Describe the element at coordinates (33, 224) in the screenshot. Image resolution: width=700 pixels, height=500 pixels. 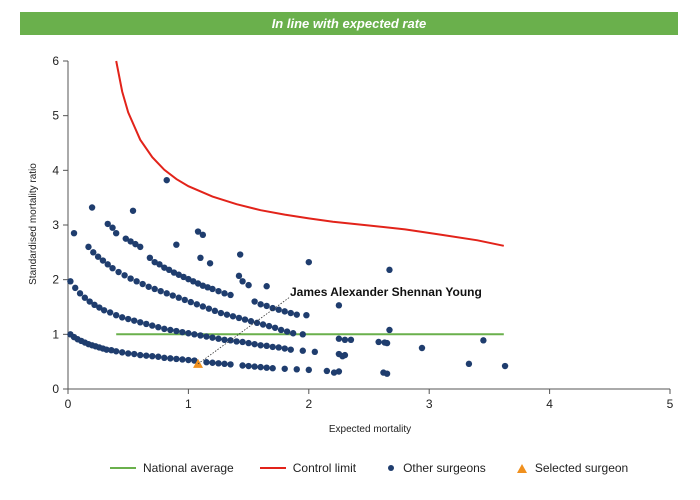
I see `y-axis-label: Standardised mortality ratio` at that location.